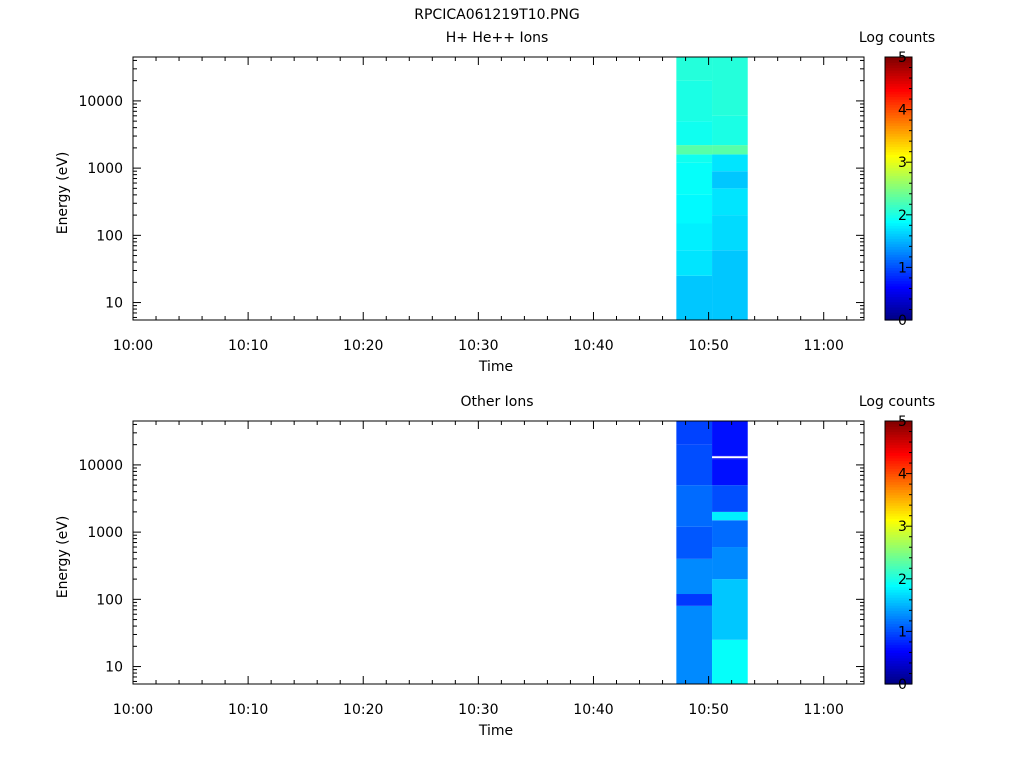 This screenshot has height=768, width=1024. Describe the element at coordinates (496, 402) in the screenshot. I see `panel-title: Other Ions` at that location.